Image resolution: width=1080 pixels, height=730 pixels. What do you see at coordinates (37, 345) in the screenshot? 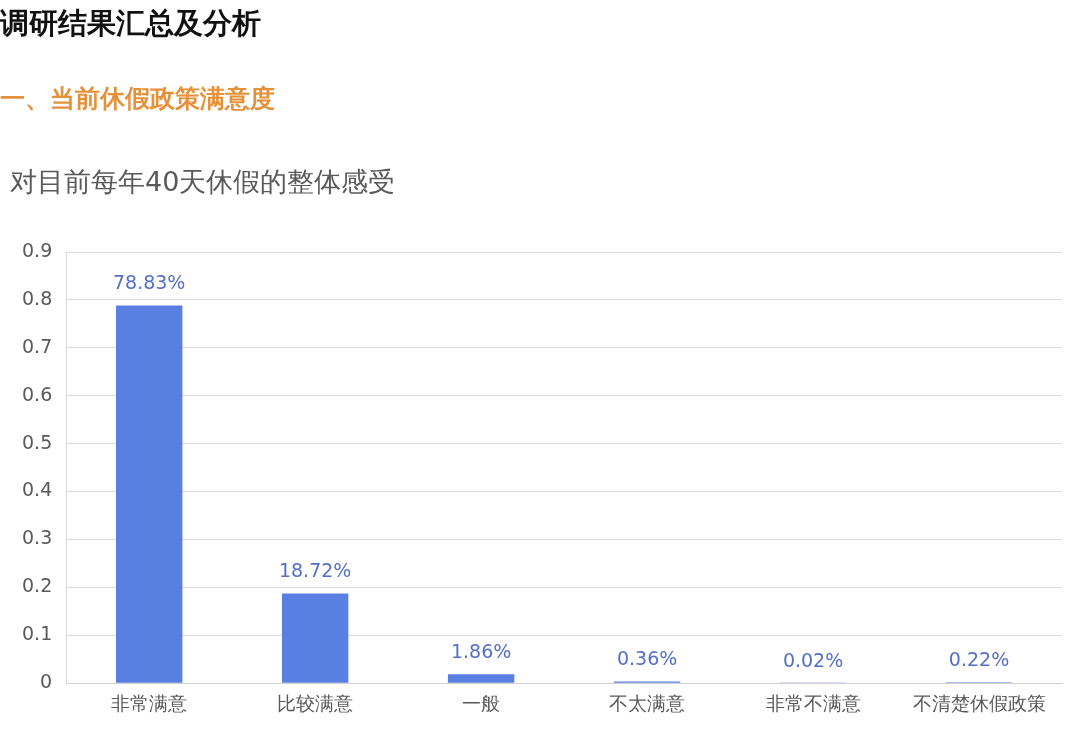
I see `y-tick-label: 0.7` at bounding box center [37, 345].